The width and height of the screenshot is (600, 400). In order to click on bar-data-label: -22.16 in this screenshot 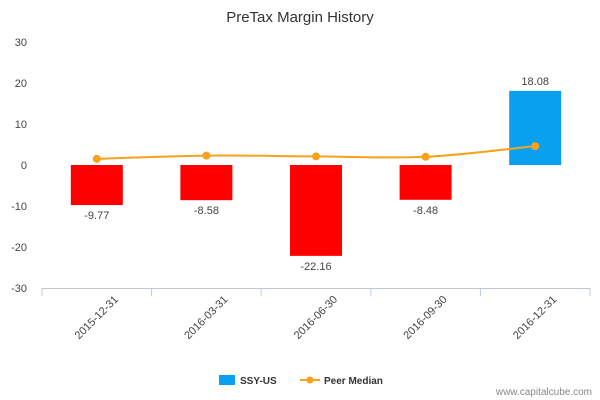, I will do `click(315, 267)`.